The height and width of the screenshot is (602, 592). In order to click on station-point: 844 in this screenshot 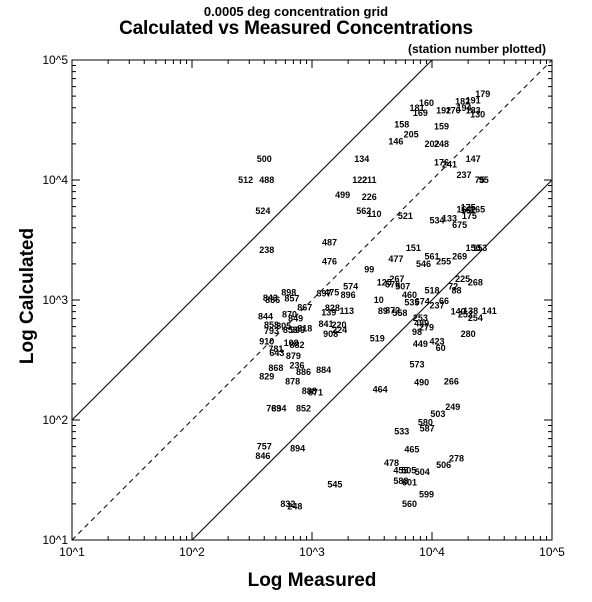, I will do `click(265, 316)`.